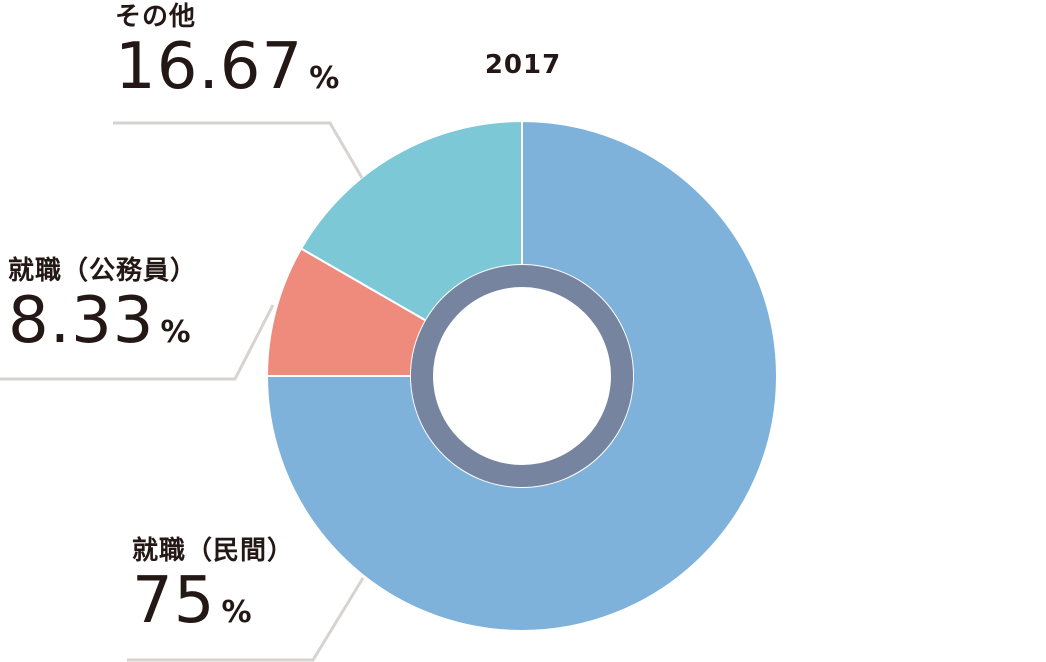 The image size is (1046, 662). Describe the element at coordinates (238, 150) in the screenshot. I see `leader-line-other` at that location.